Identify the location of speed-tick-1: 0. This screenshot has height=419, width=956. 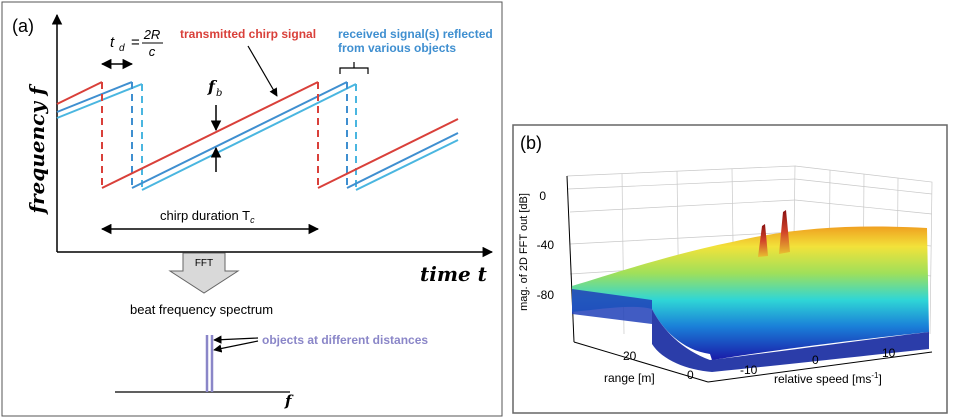
(815, 360).